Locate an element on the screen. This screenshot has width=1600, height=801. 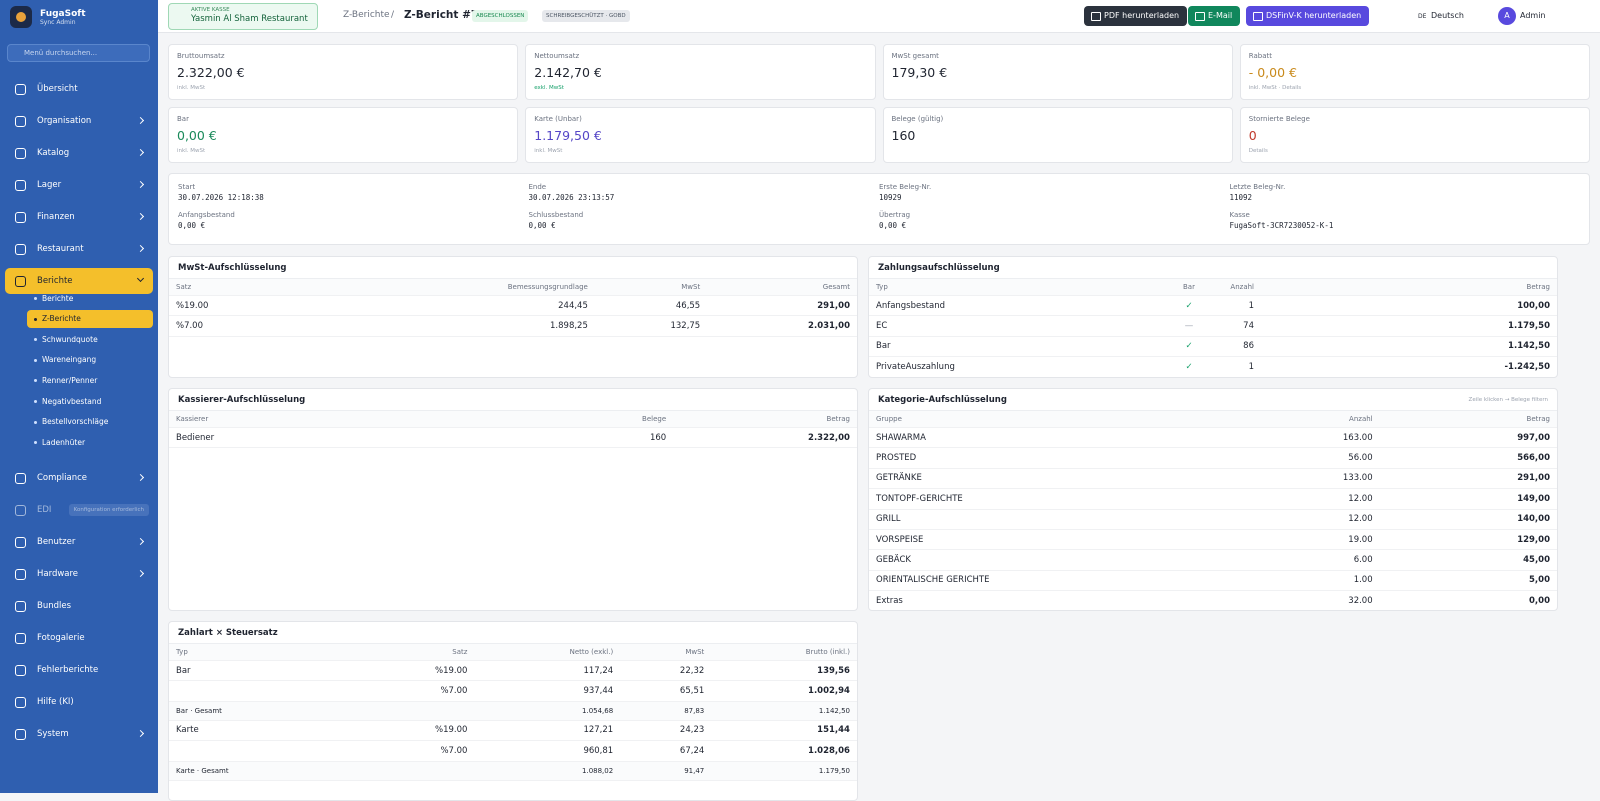
column-header: Kassierer is located at coordinates (192, 419).